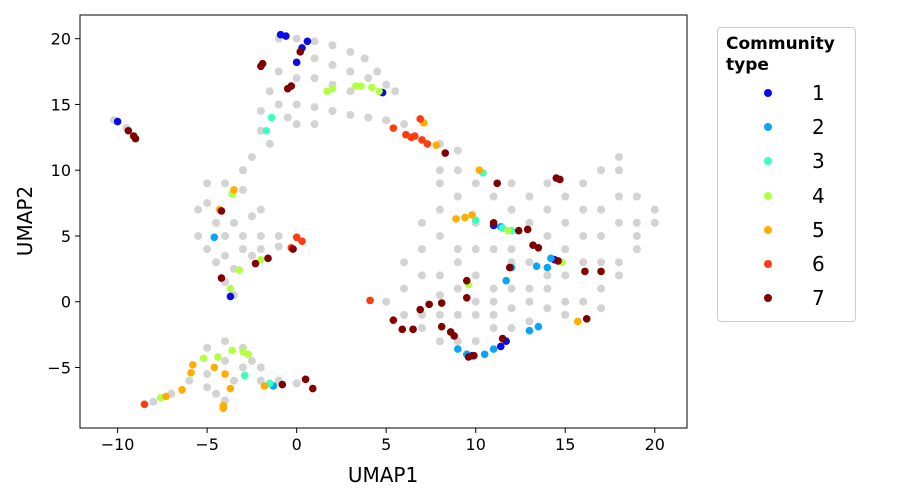 The image size is (900, 500). What do you see at coordinates (818, 93) in the screenshot?
I see `legend-label: 1` at bounding box center [818, 93].